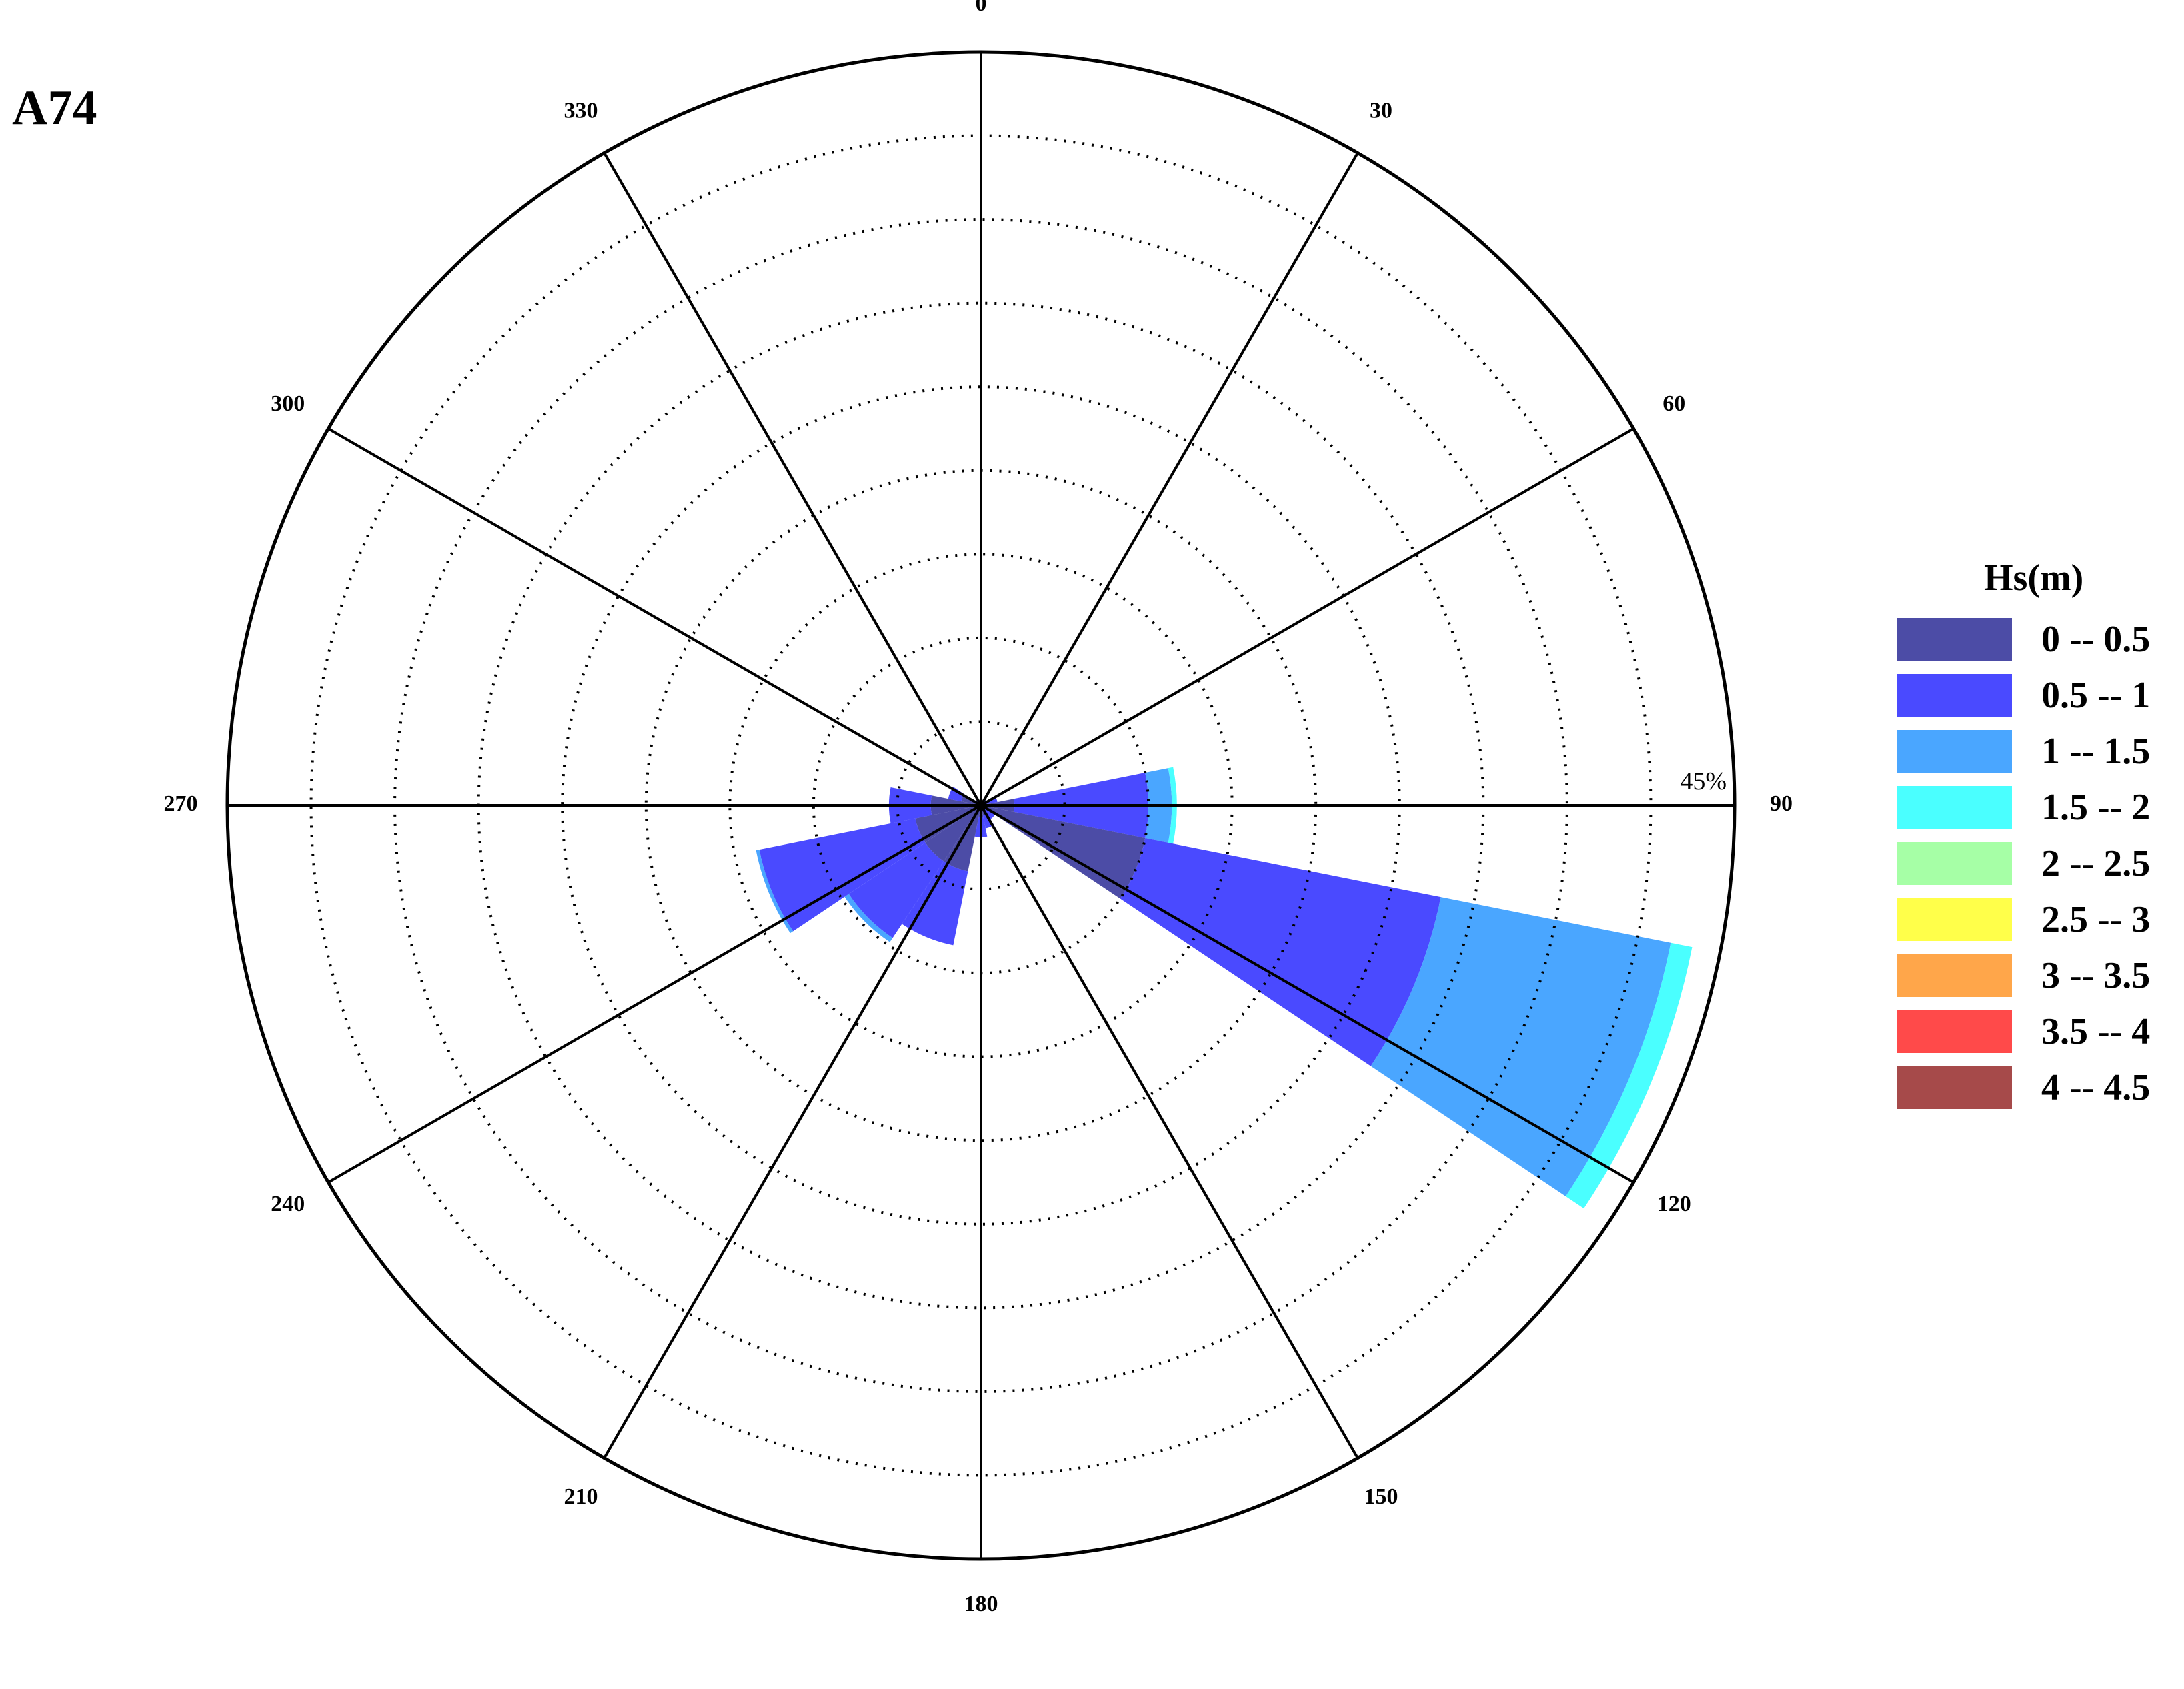 The width and height of the screenshot is (2184, 1689). Describe the element at coordinates (2096, 695) in the screenshot. I see `legend-label: 0.5 -- 1` at that location.